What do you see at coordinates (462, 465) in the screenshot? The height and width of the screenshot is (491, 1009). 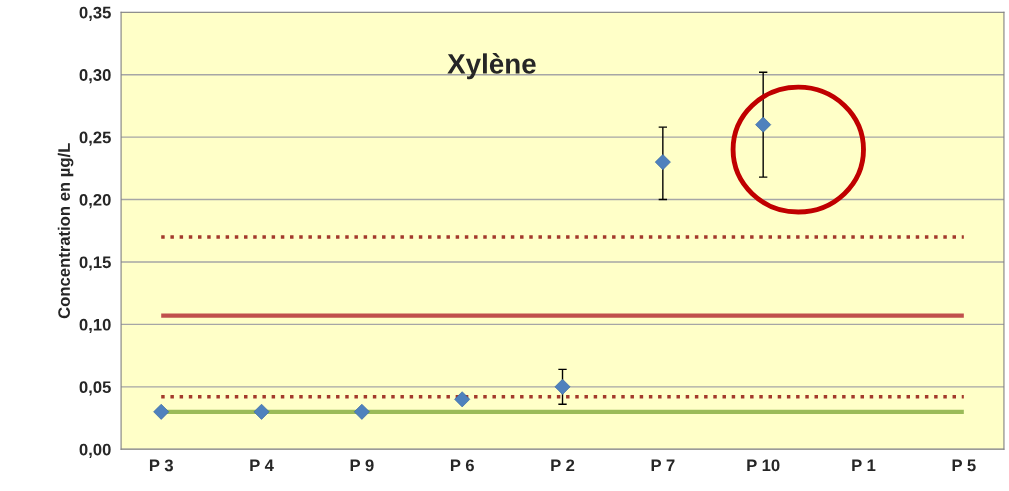 I see `x-tick-label: P 6` at bounding box center [462, 465].